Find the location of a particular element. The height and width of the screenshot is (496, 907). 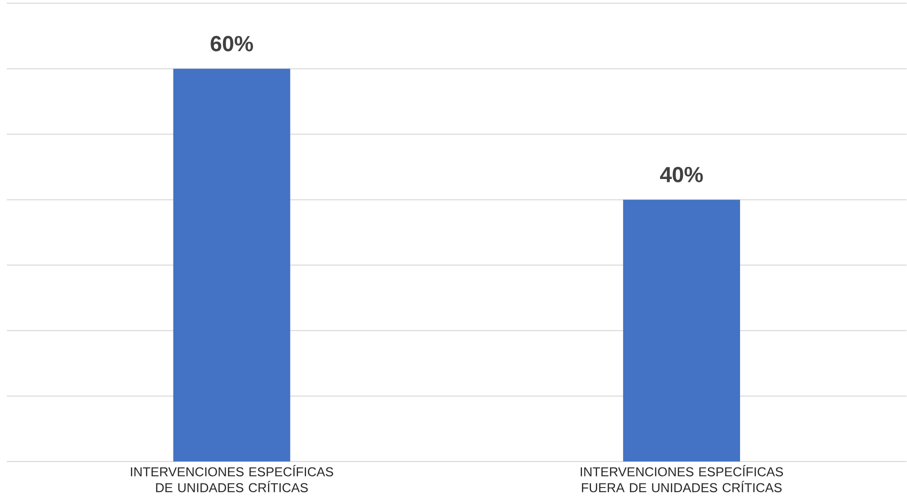

data-label: 60% is located at coordinates (231, 44).